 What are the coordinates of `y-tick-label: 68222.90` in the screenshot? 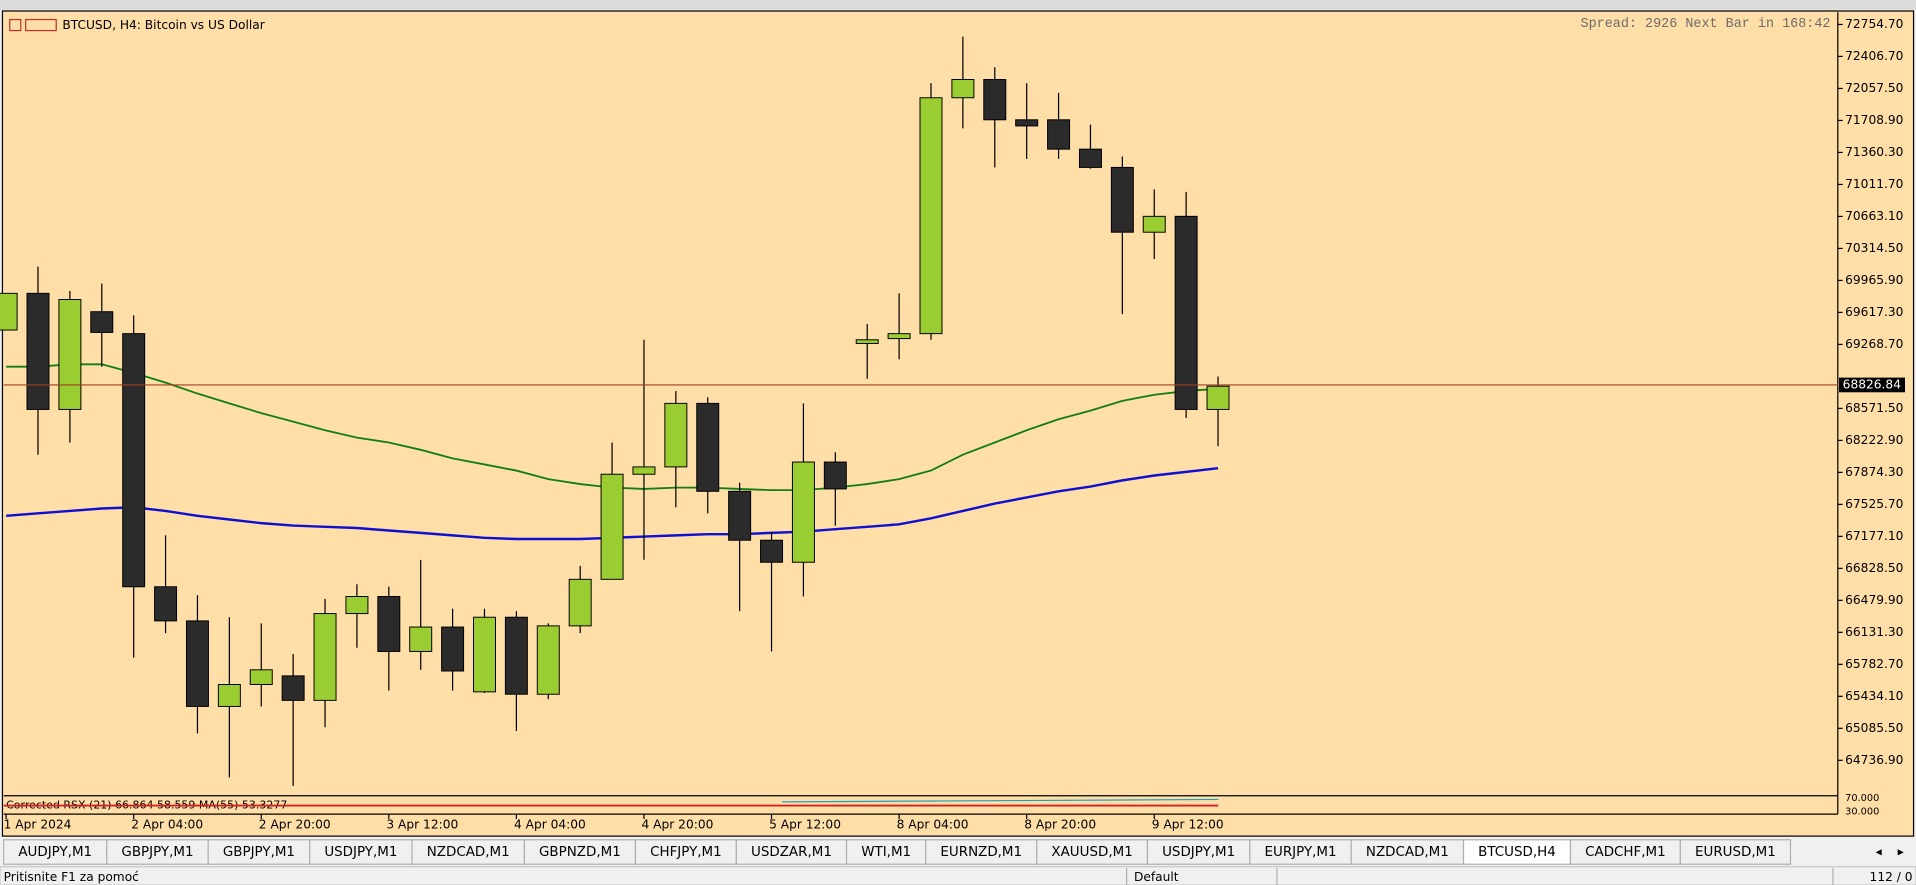 It's located at (1874, 440).